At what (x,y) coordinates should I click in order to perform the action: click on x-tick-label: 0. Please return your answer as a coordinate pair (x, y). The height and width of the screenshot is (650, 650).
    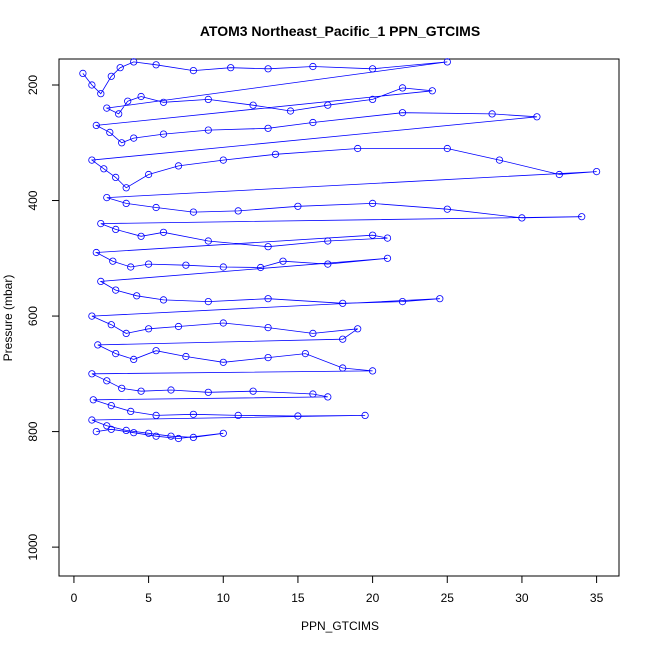
    Looking at the image, I should click on (74, 598).